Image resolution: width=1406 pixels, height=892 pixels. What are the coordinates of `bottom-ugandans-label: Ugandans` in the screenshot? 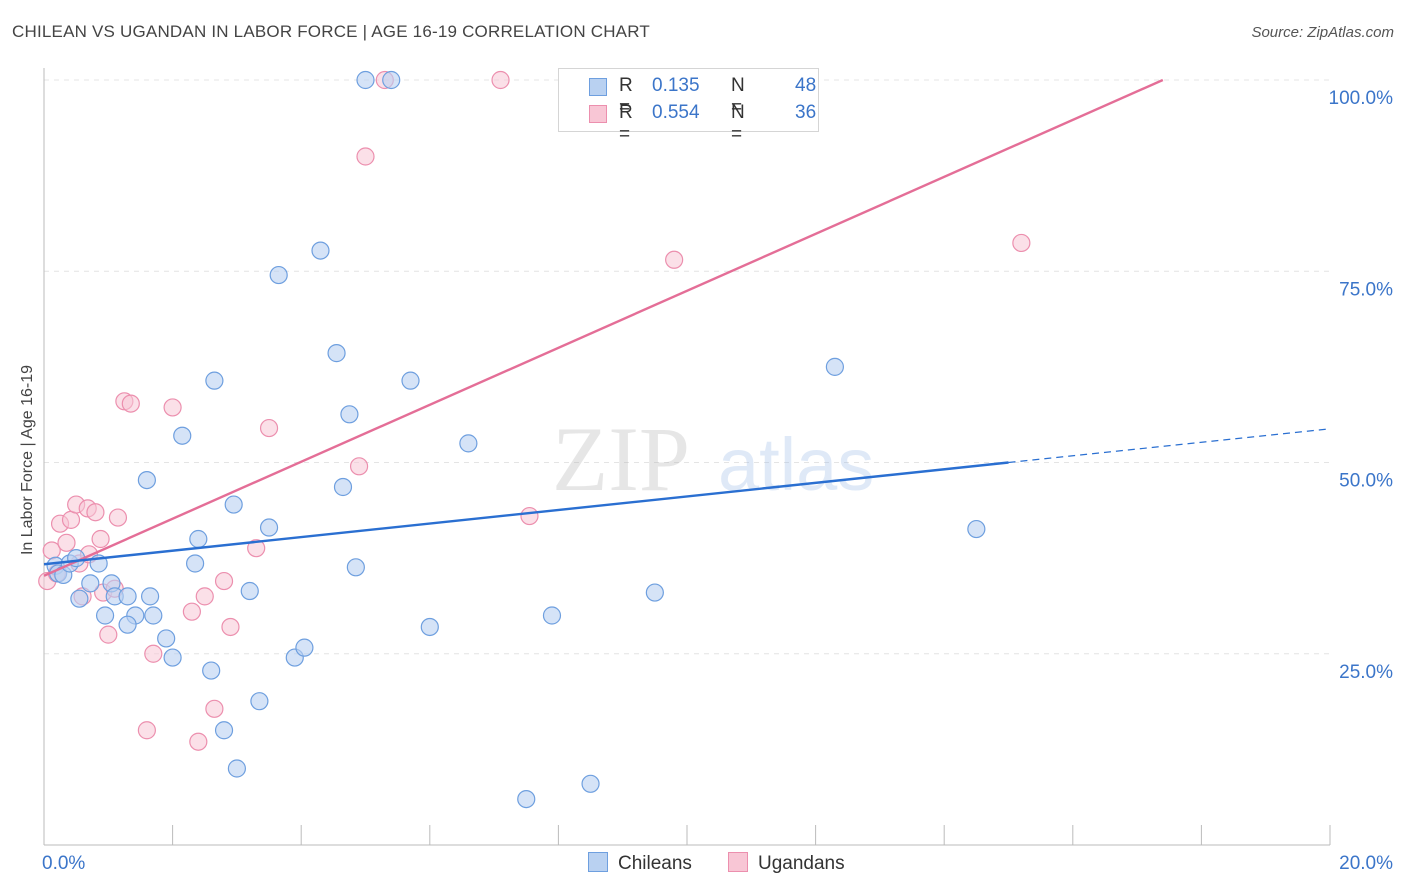 It's located at (801, 863).